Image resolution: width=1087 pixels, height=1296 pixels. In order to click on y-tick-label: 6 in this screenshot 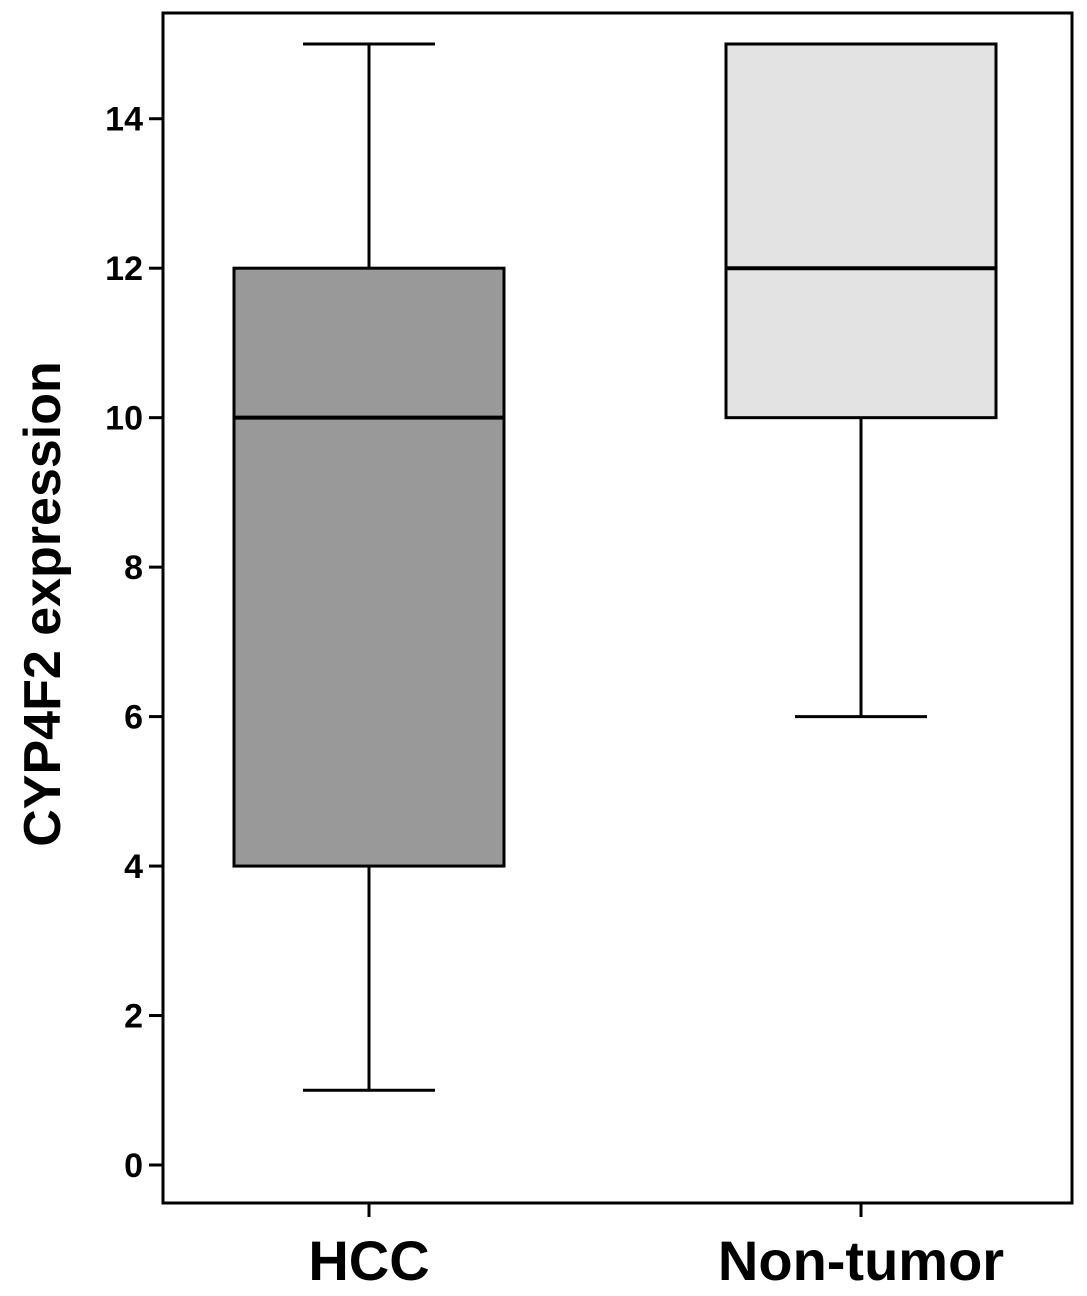, I will do `click(133, 718)`.